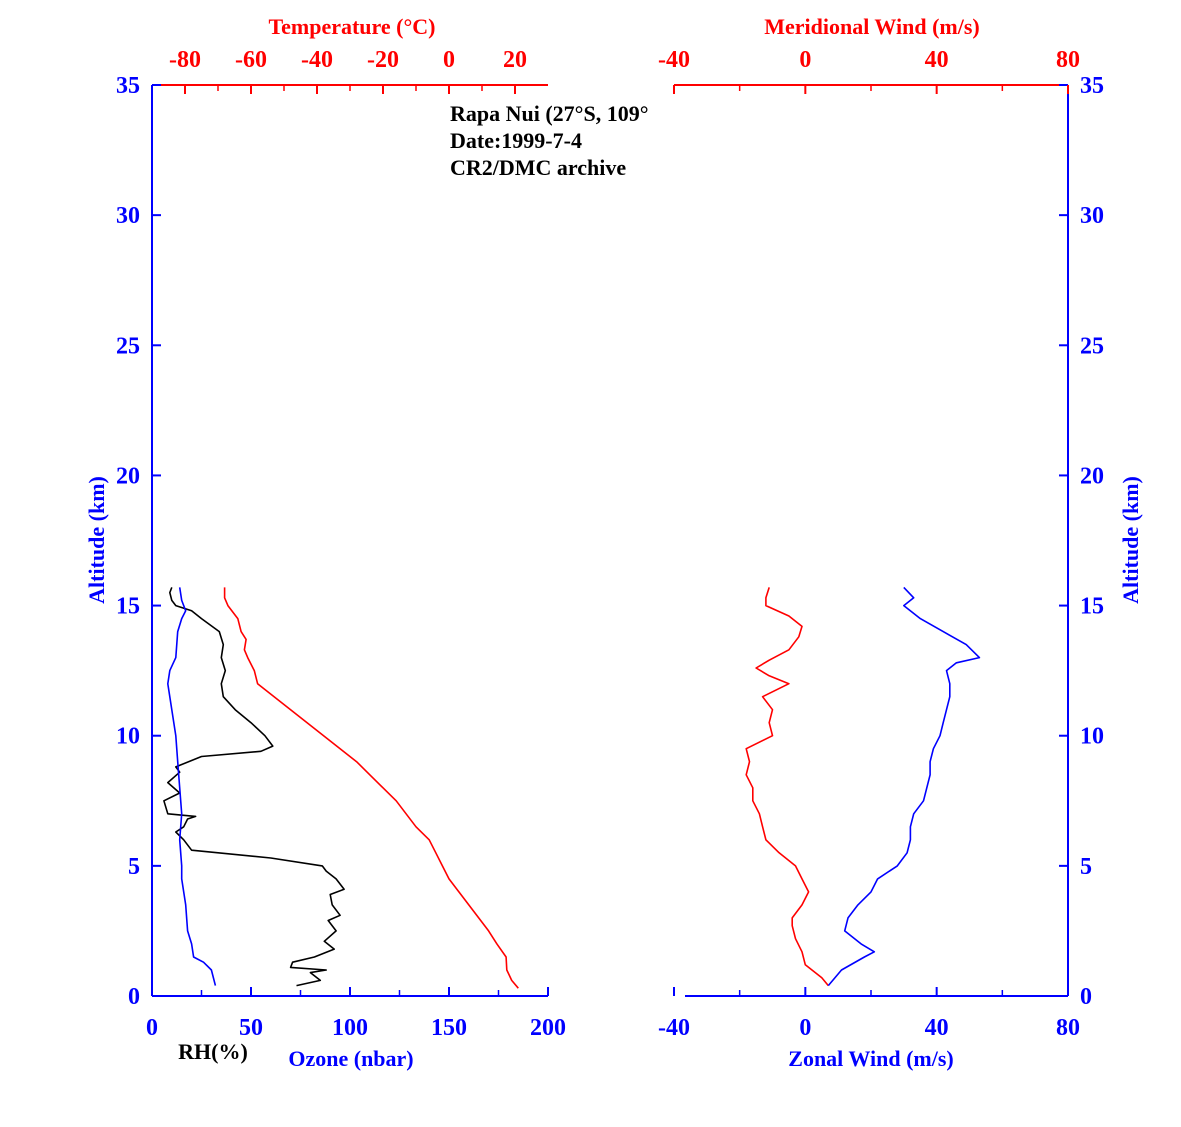  I want to click on left-y-tick-label: 20, so click(128, 476).